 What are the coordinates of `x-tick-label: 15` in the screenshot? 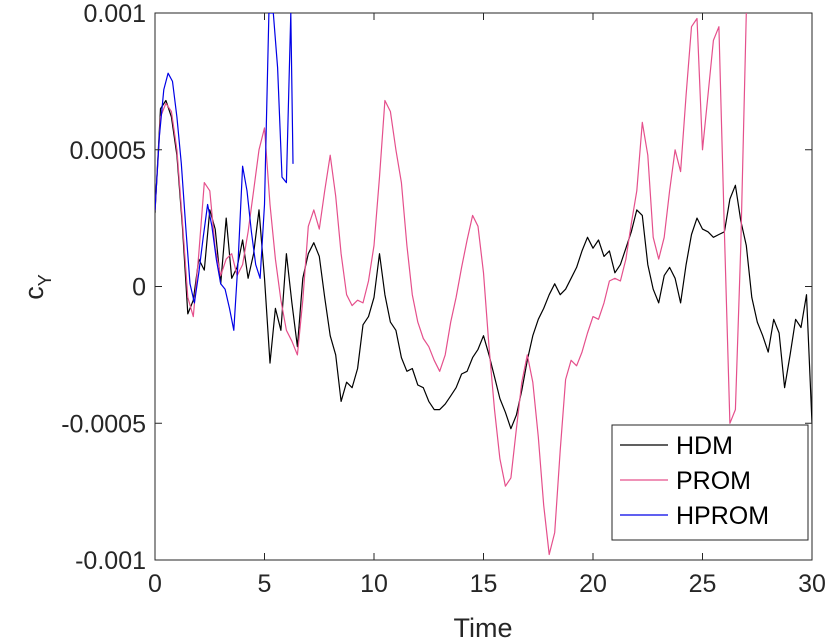 It's located at (484, 584).